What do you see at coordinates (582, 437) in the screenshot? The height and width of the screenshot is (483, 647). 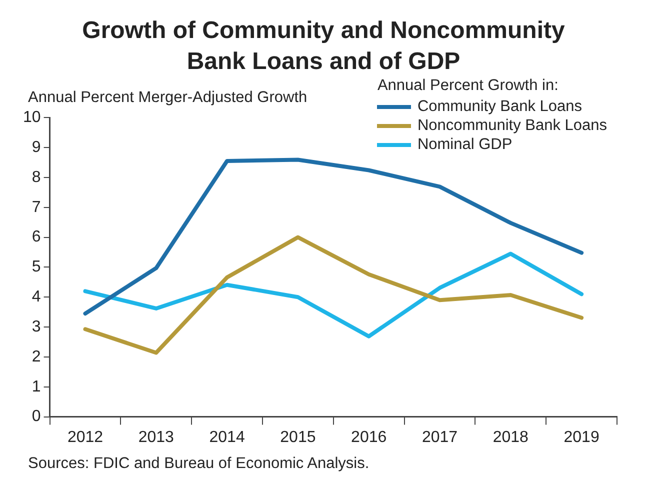 I see `x-tick-label: 2019` at bounding box center [582, 437].